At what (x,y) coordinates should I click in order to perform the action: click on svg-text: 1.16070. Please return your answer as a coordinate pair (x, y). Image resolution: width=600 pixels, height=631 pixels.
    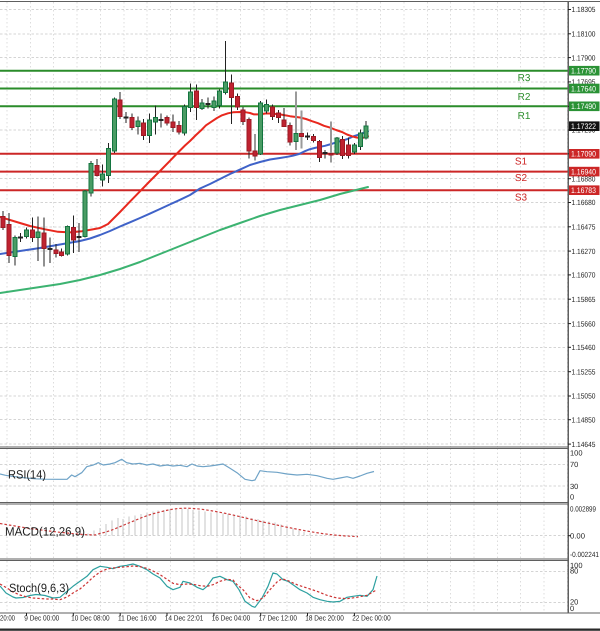
    Looking at the image, I should click on (584, 275).